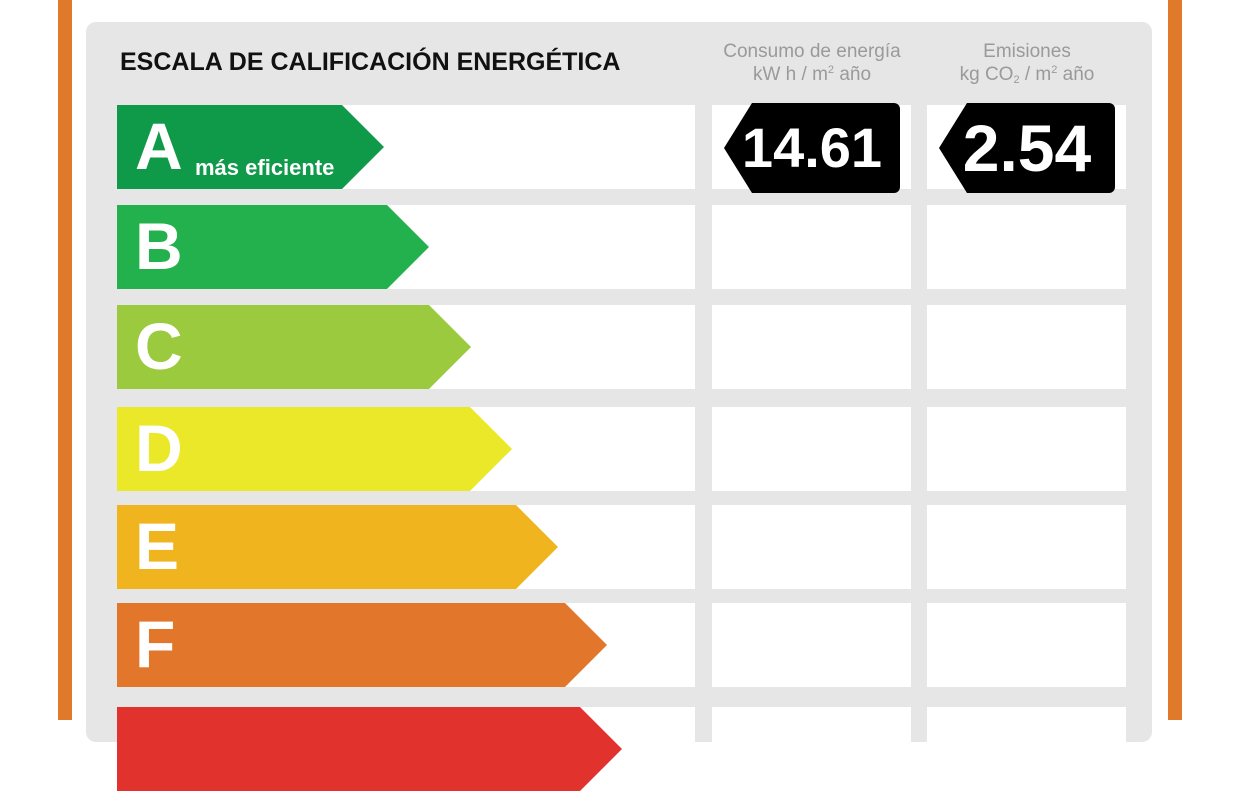 Image resolution: width=1240 pixels, height=791 pixels. Describe the element at coordinates (1016, 80) in the screenshot. I see `emisiones-unit-sub: 2` at that location.